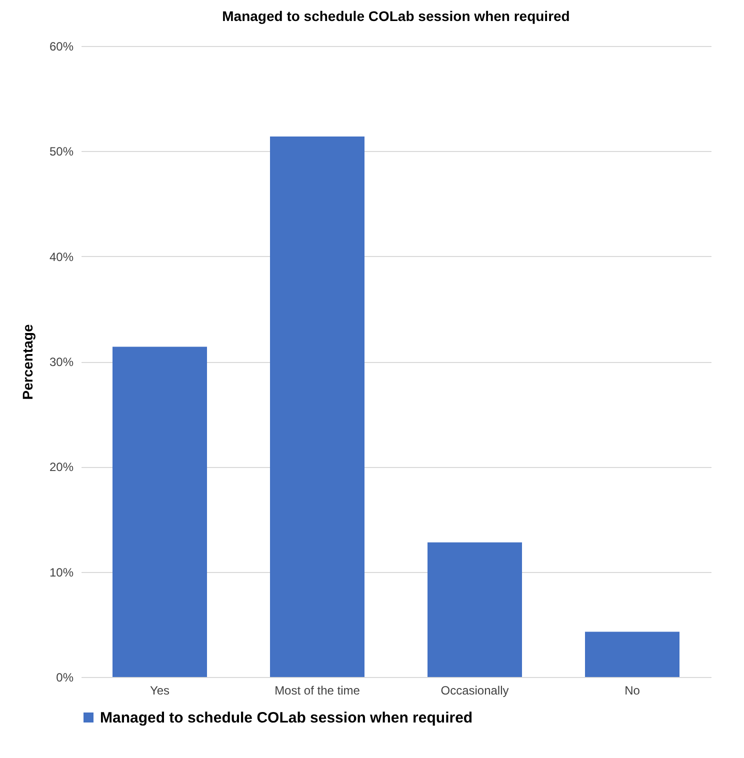 This screenshot has height=758, width=744. Describe the element at coordinates (474, 691) in the screenshot. I see `x-tick-label: Occasionally` at that location.